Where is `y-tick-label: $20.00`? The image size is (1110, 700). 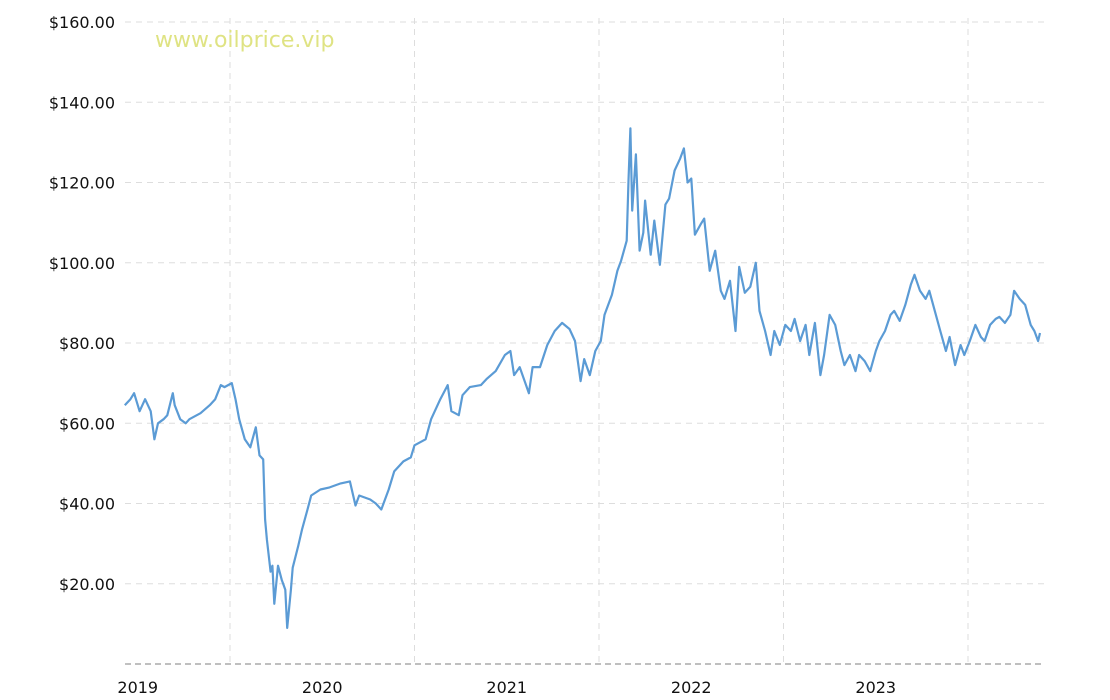 y-tick-label: $20.00 is located at coordinates (87, 584).